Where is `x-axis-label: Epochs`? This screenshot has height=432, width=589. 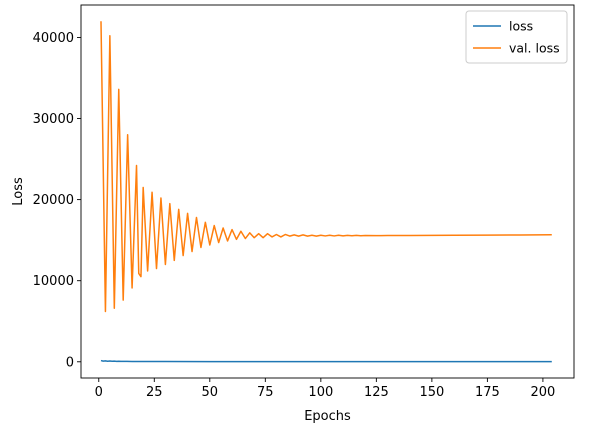
x-axis-label: Epochs is located at coordinates (327, 416).